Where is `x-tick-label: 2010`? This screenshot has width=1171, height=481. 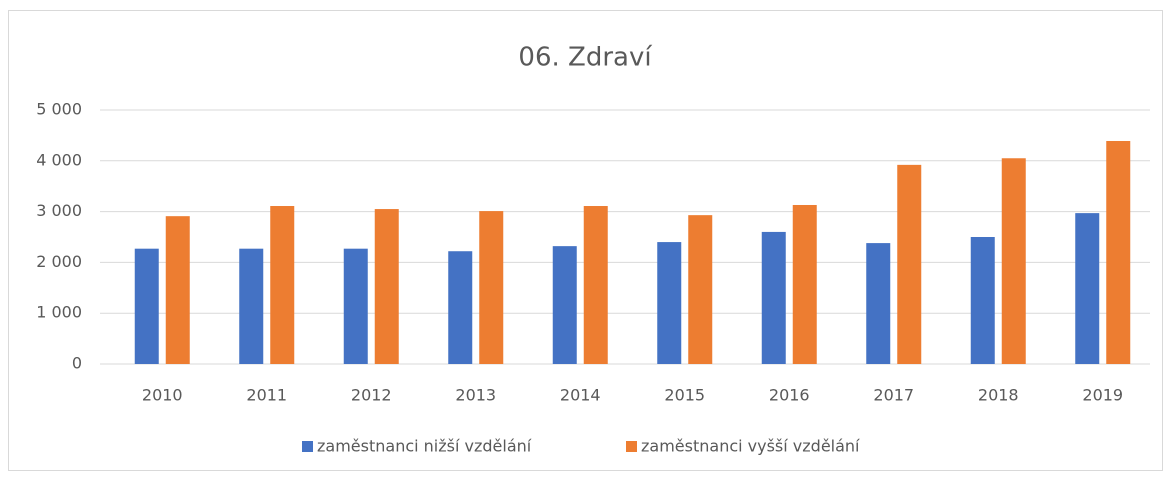 x-tick-label: 2010 is located at coordinates (162, 395).